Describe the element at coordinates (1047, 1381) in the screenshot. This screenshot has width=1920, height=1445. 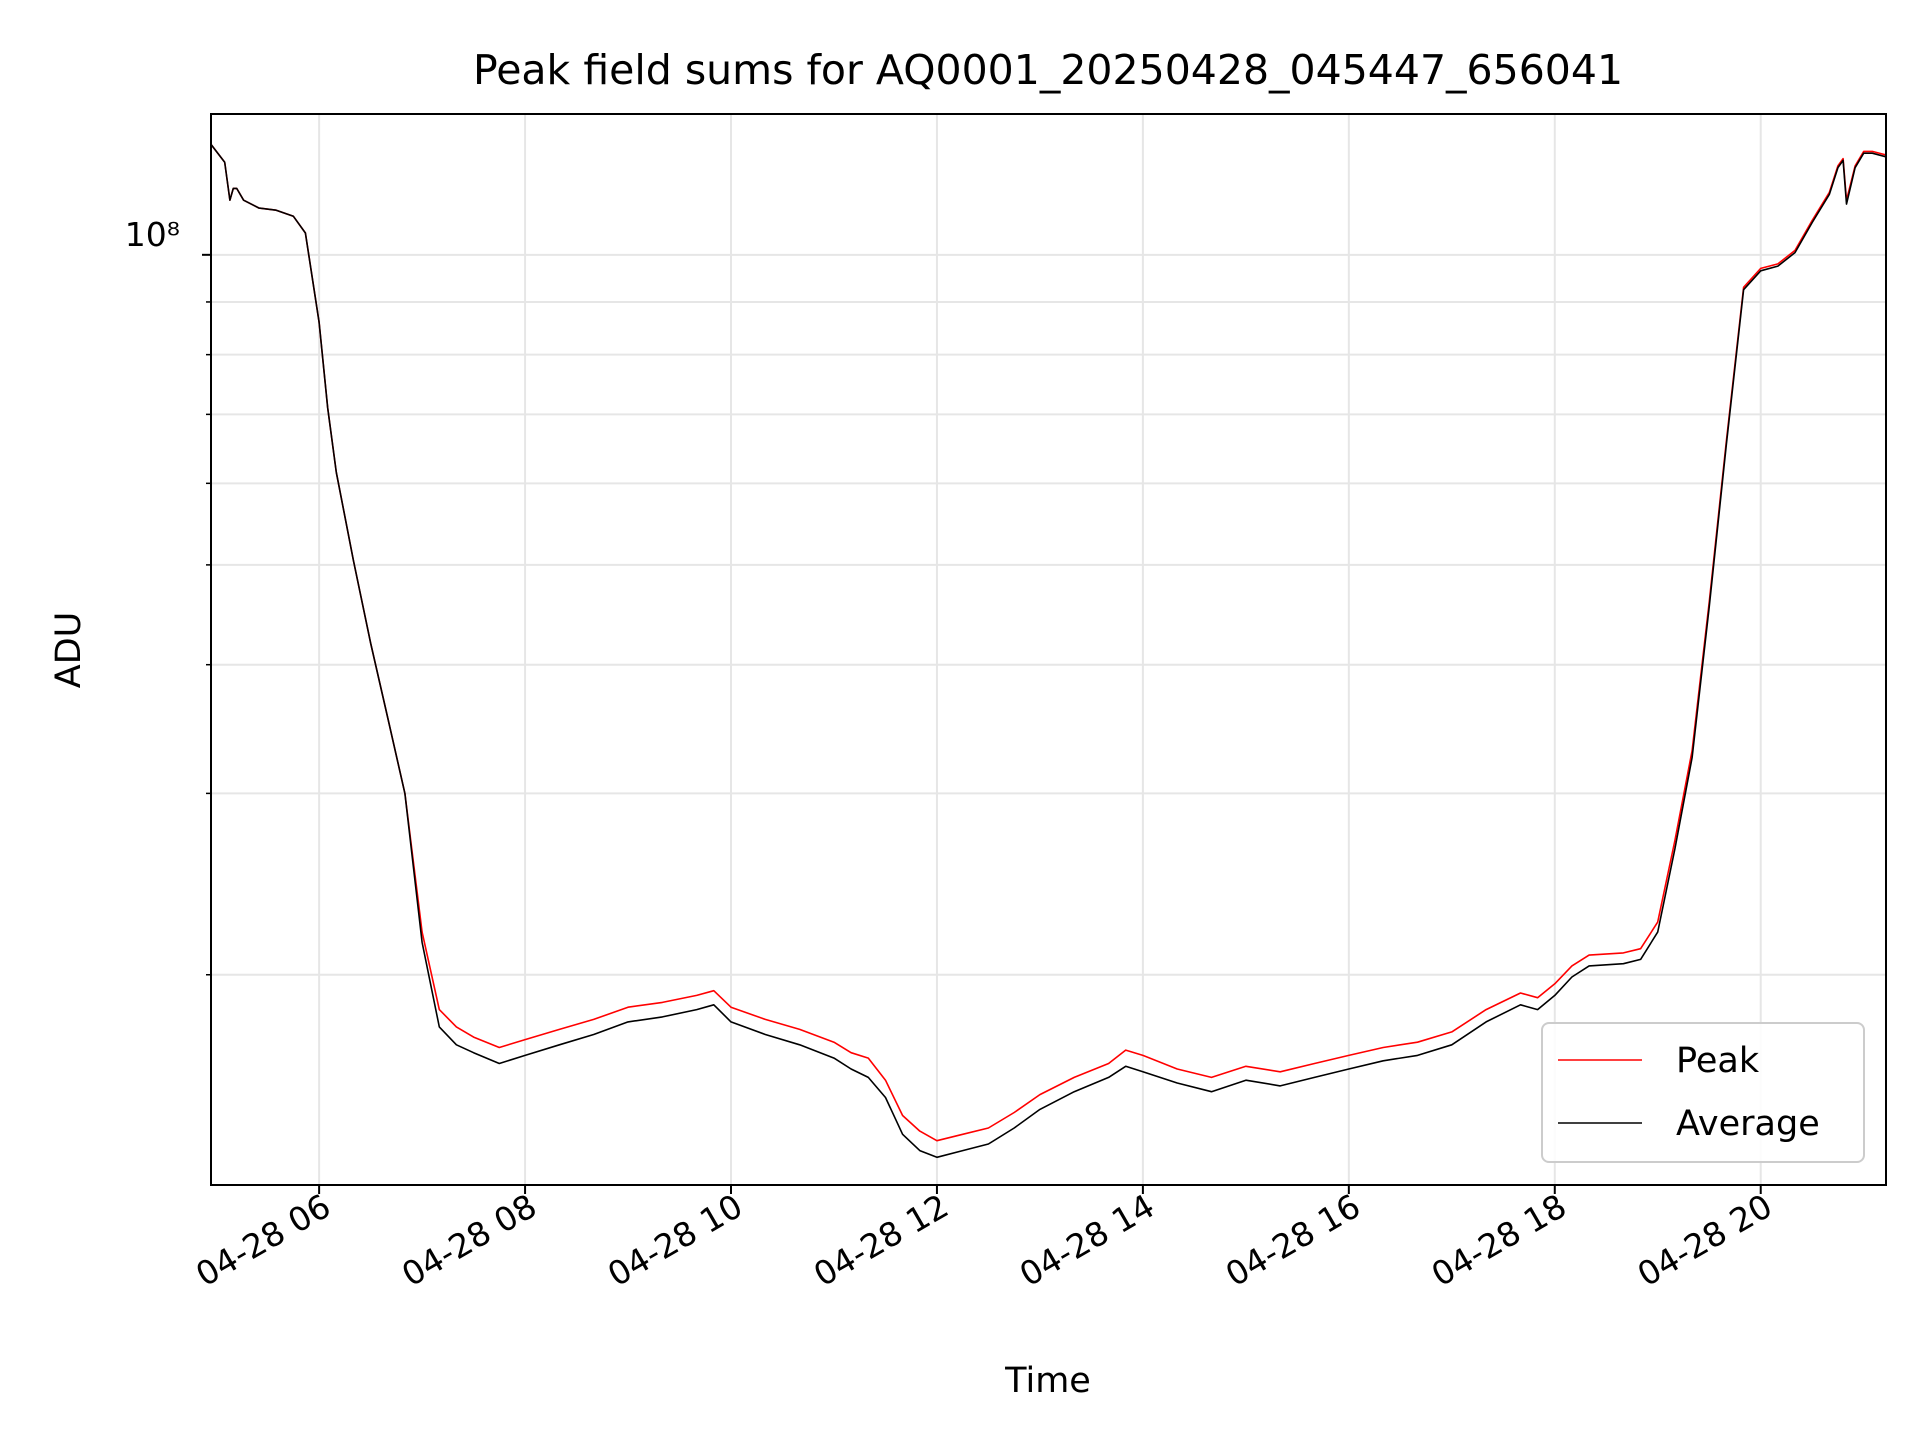
I see `x-axis-label: Time` at that location.